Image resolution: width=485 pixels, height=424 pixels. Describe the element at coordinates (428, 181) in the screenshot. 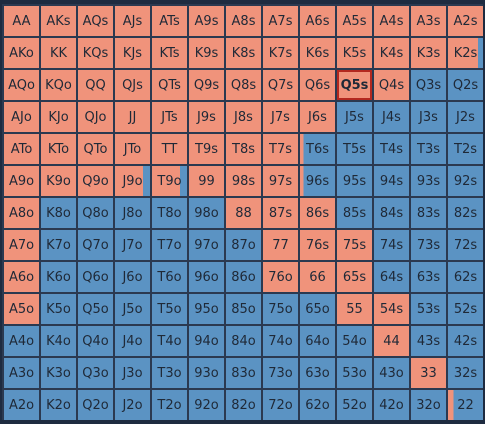

I see `hand-cell: 93s` at that location.